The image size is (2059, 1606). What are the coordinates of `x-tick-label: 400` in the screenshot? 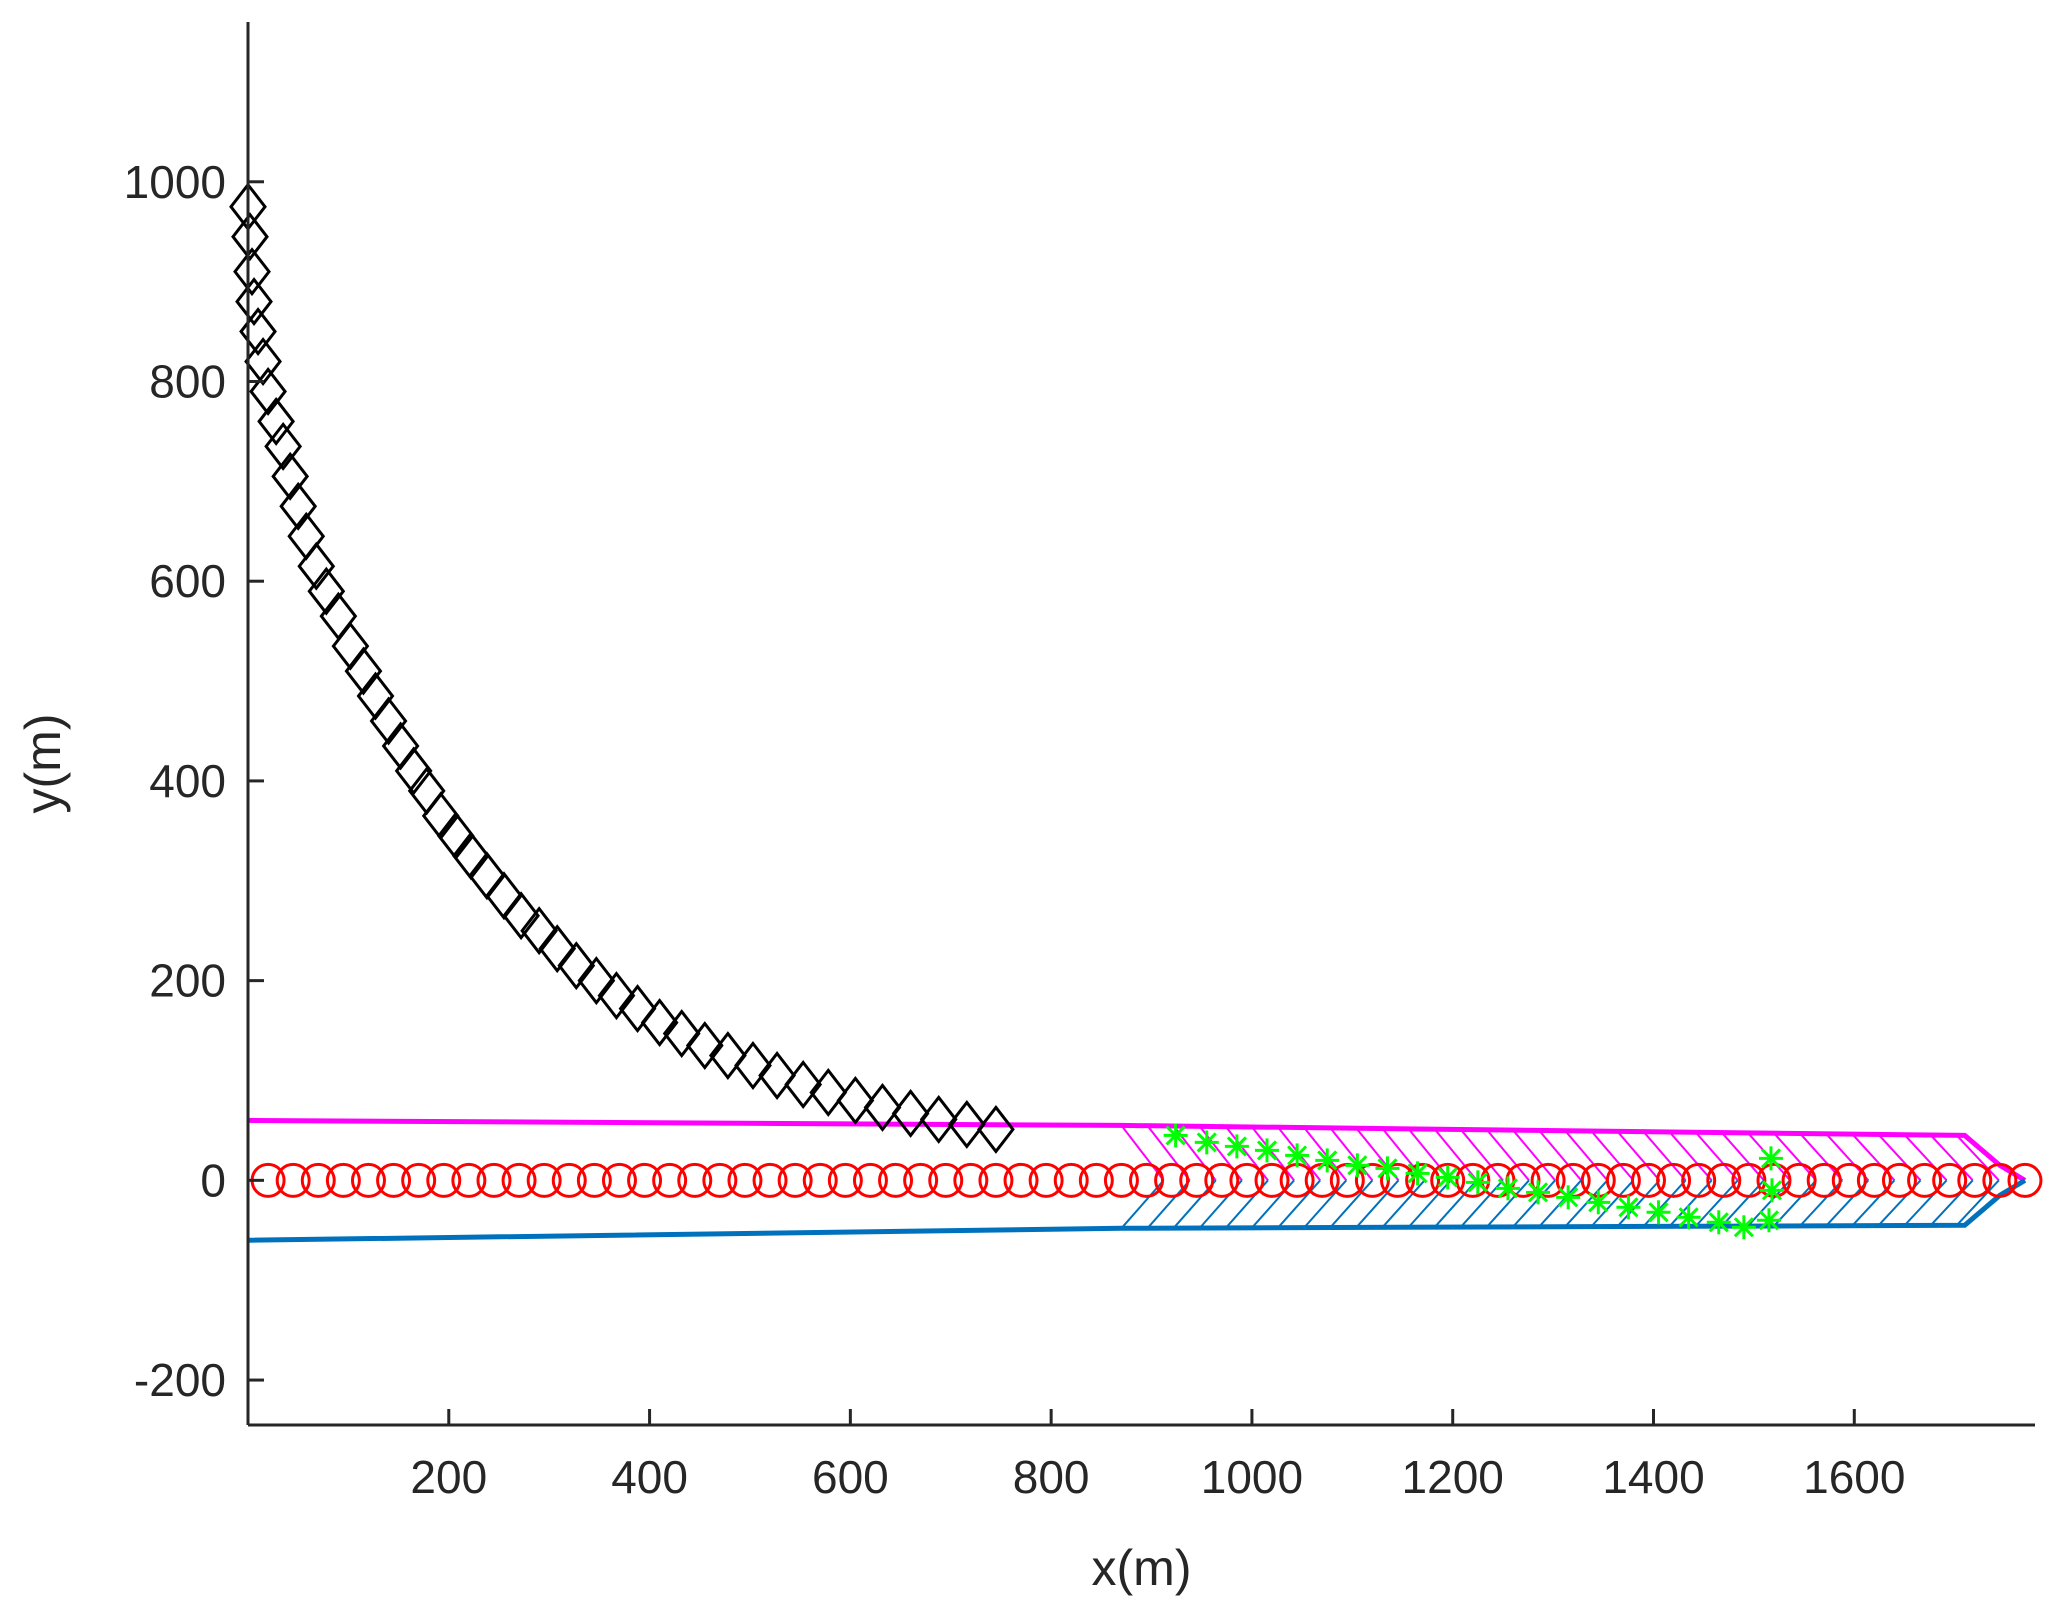 It's located at (649, 1477).